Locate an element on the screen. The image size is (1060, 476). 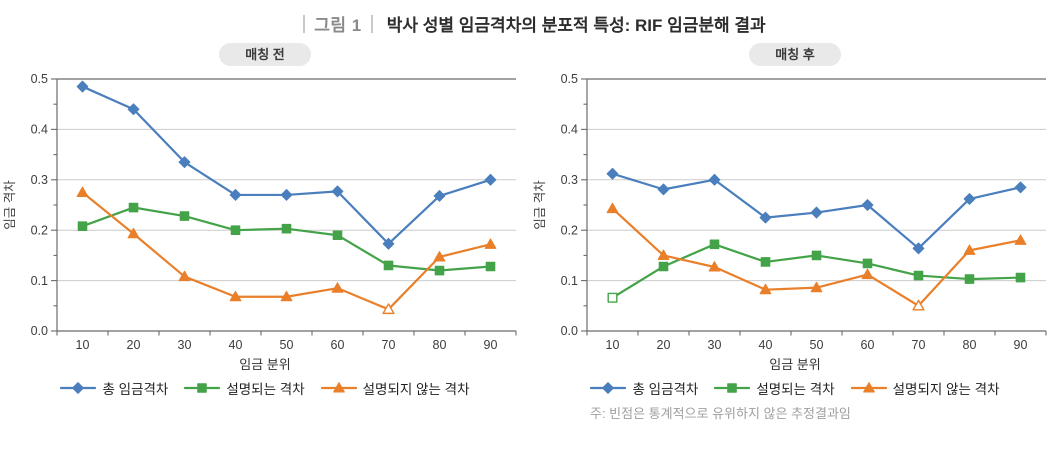
legend-before: 총 임금격차 설명되는 격차 설명되지 않는 격차 is located at coordinates (265, 388).